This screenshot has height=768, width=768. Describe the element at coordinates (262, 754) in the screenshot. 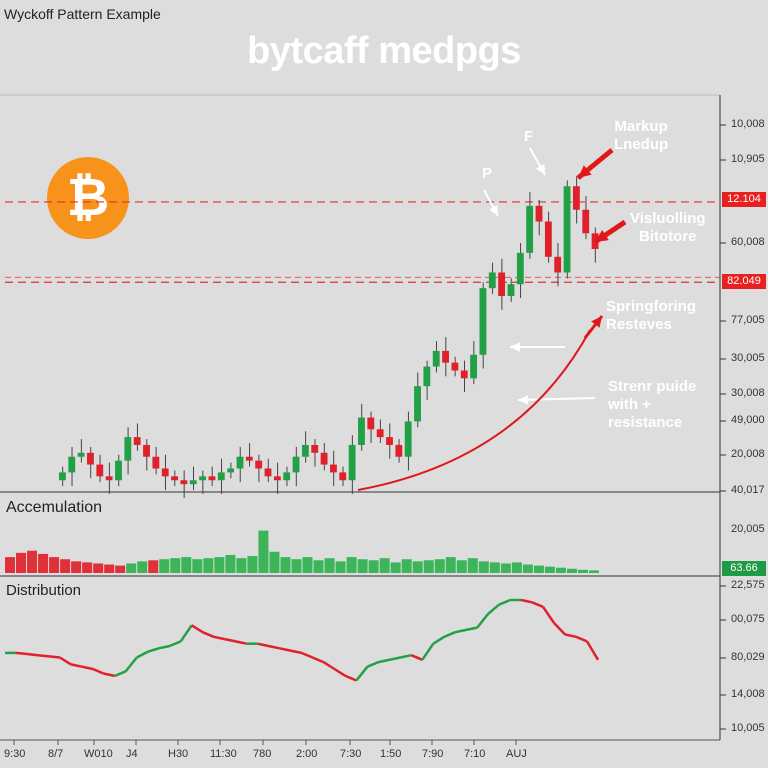

I see `x-tick-label: 780` at that location.